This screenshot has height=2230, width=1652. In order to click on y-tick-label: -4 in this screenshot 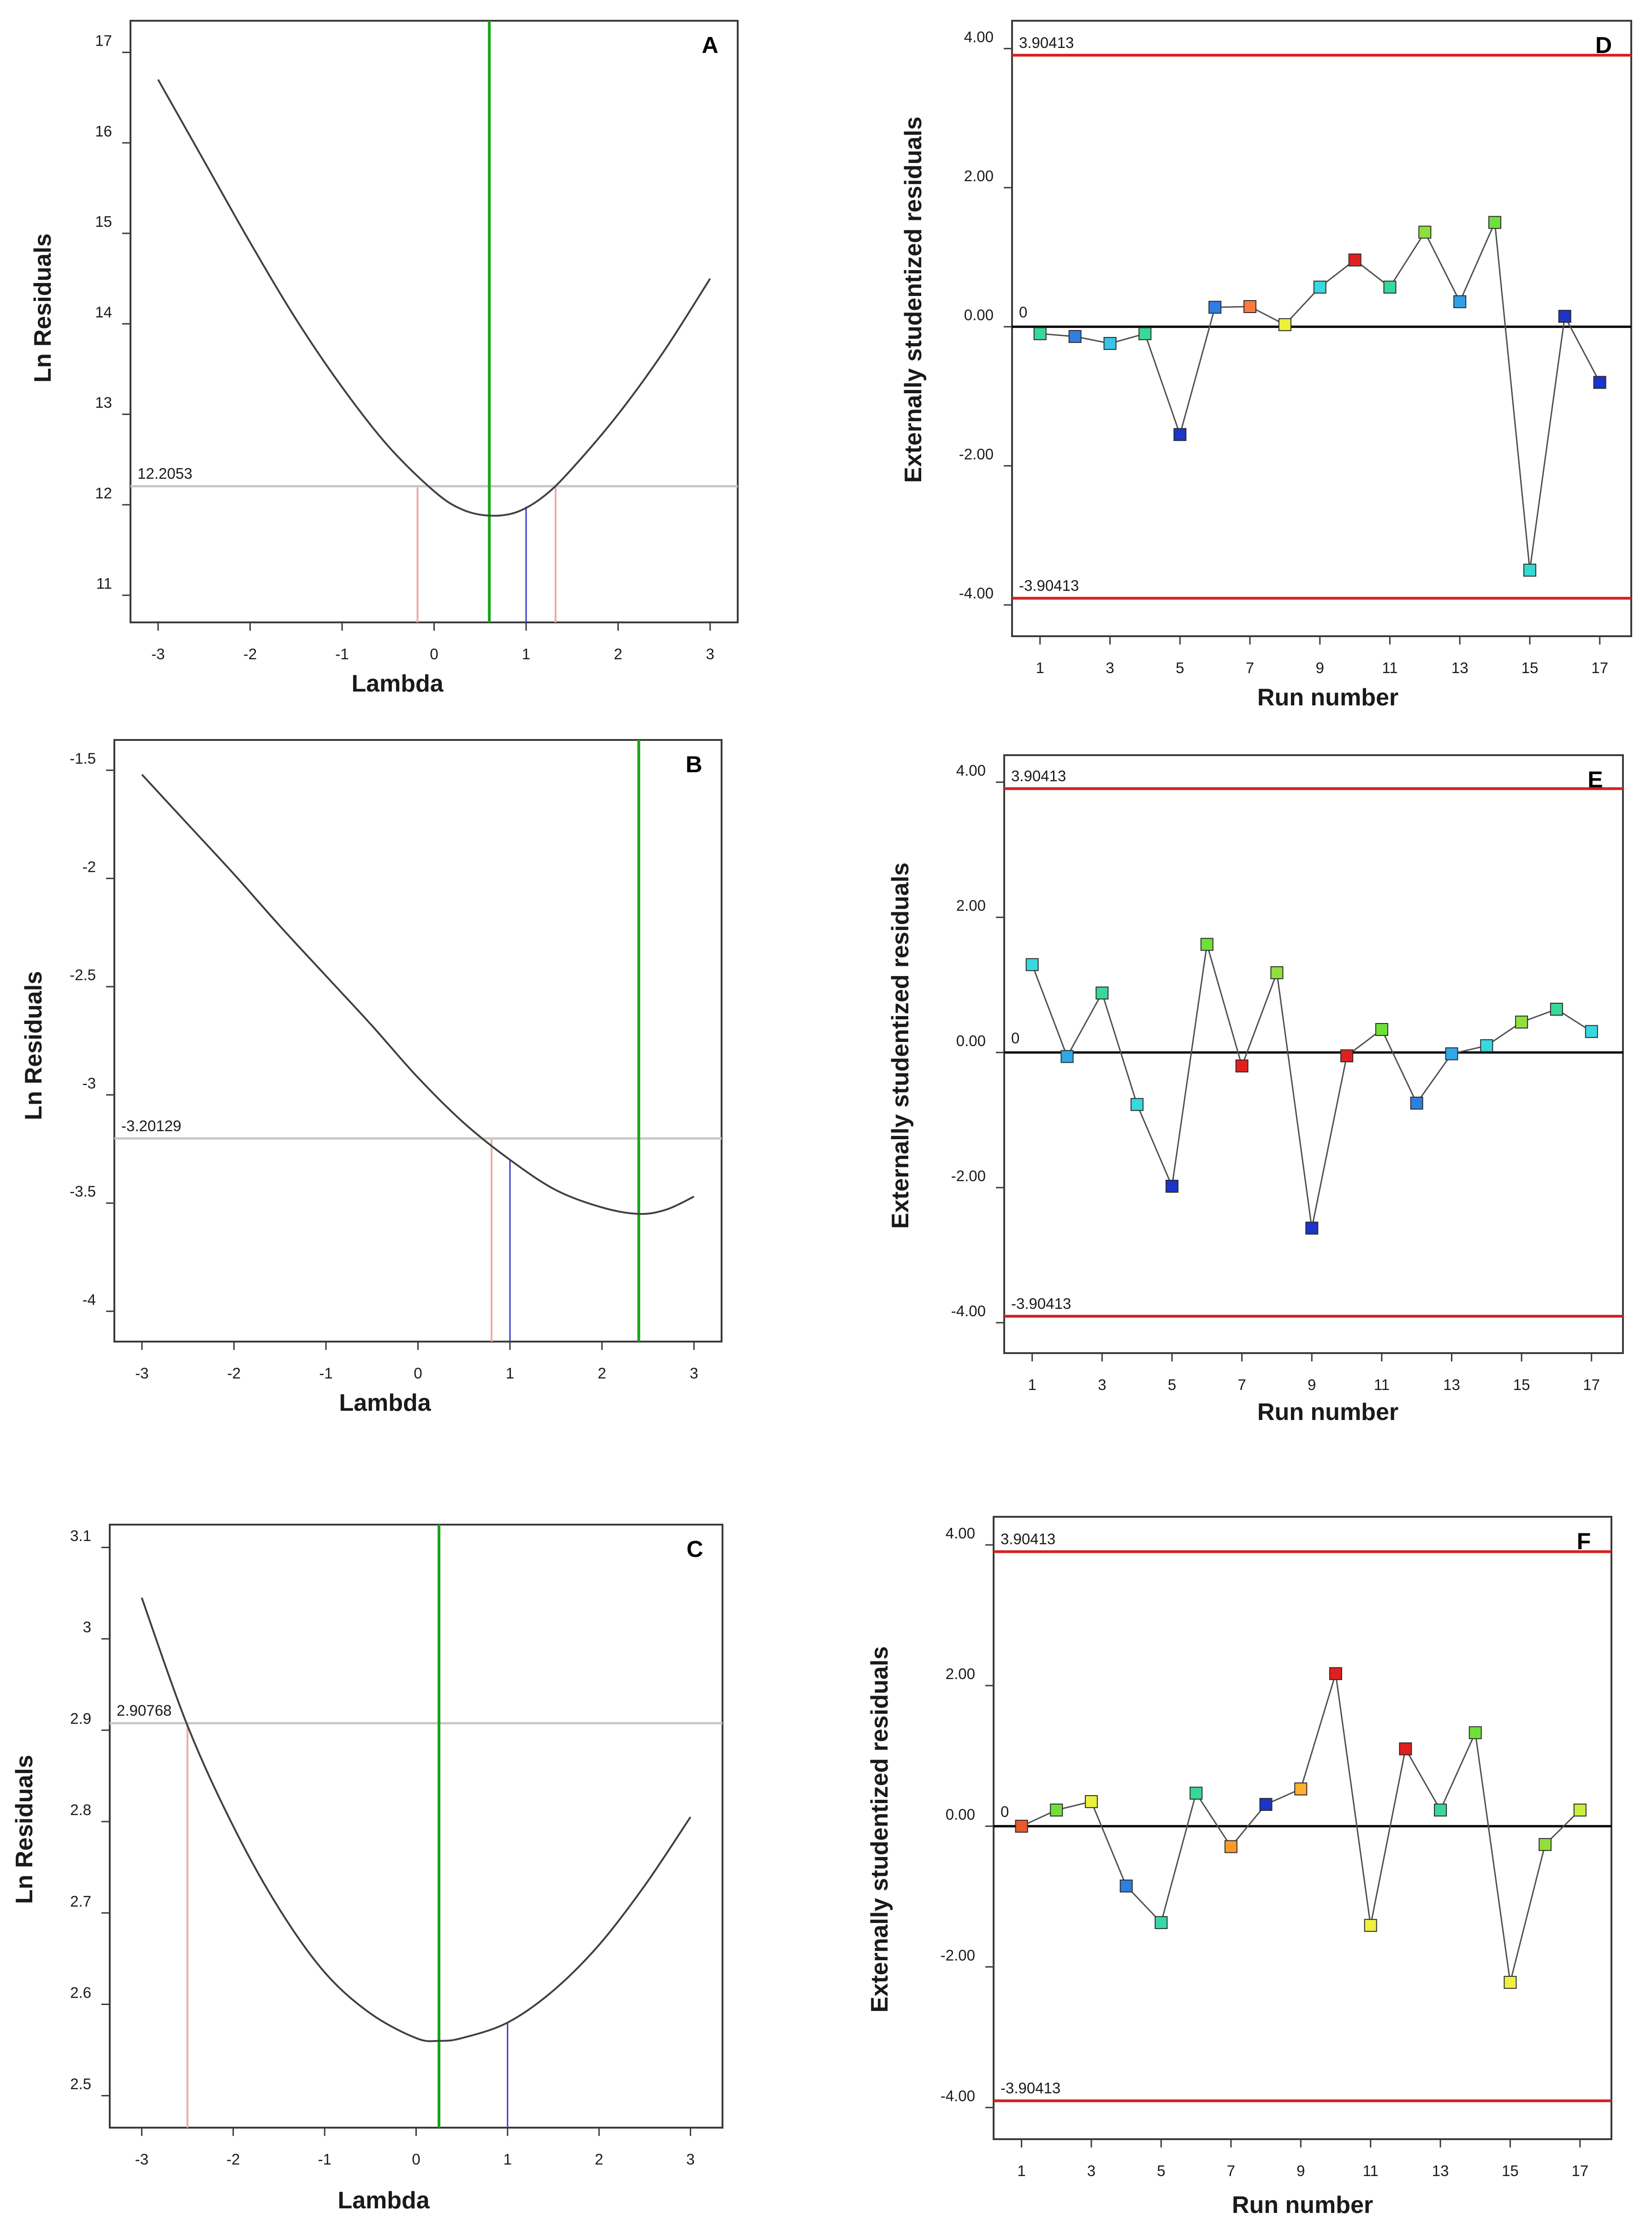, I will do `click(90, 1299)`.